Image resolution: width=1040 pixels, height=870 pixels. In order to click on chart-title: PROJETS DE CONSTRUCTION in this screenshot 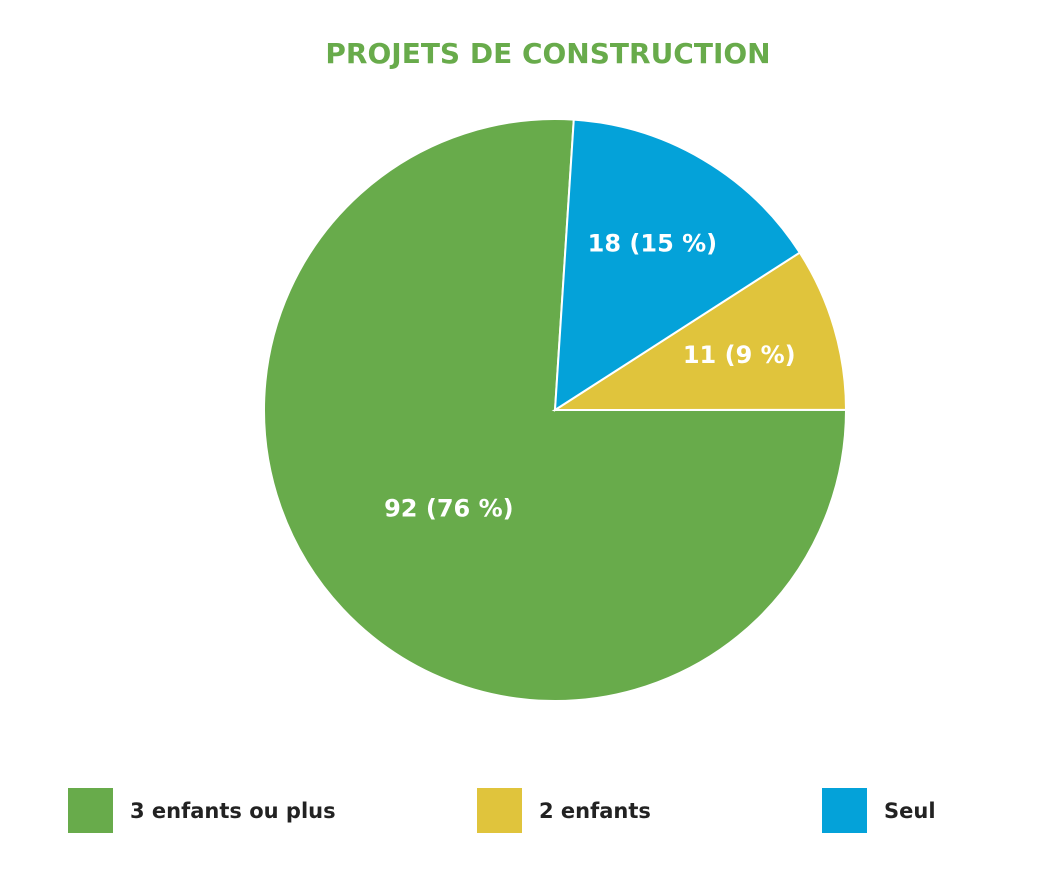, I will do `click(547, 53)`.